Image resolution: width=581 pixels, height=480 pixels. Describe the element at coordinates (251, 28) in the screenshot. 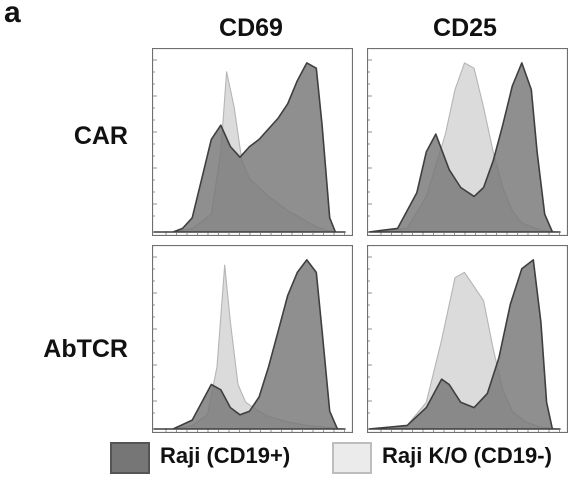

I see `column-label-cd69: CD69` at that location.